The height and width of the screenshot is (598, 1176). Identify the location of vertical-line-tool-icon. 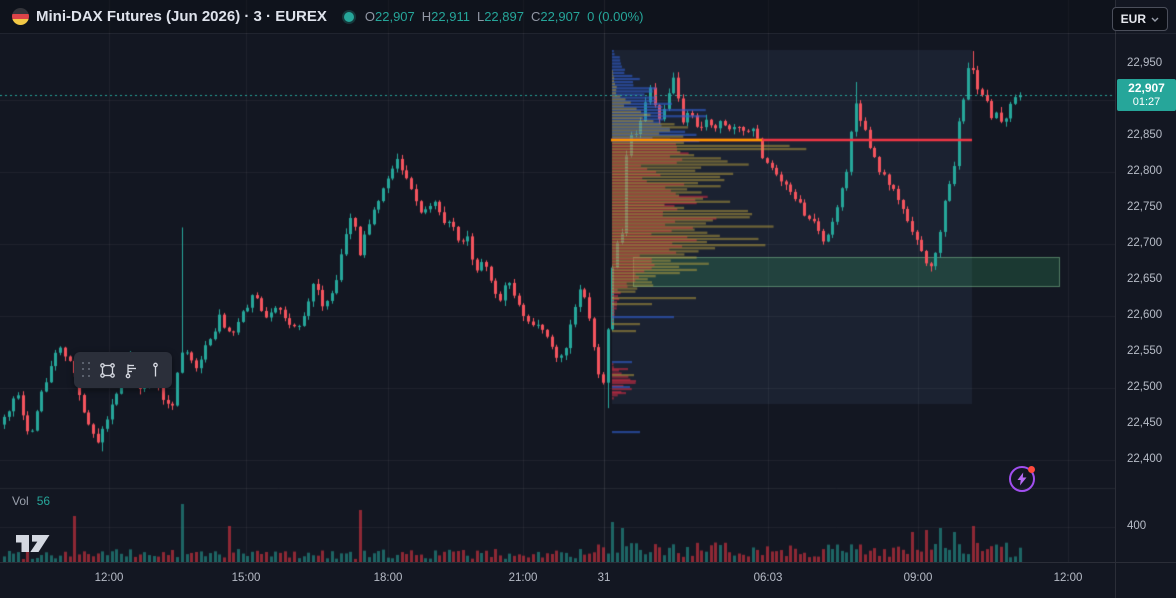
(156, 369).